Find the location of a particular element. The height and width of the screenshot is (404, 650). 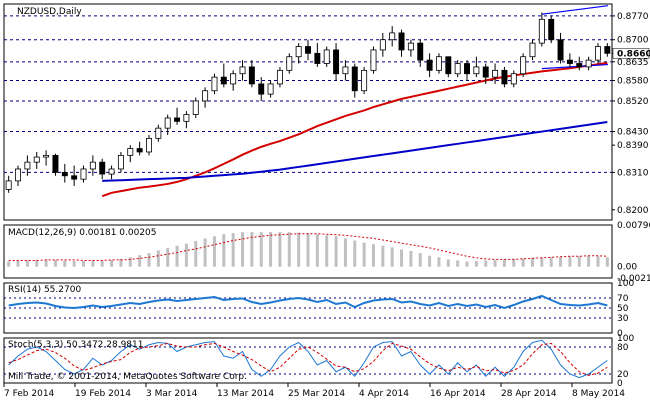

x-tick-label: 8 May 2014 is located at coordinates (598, 394).